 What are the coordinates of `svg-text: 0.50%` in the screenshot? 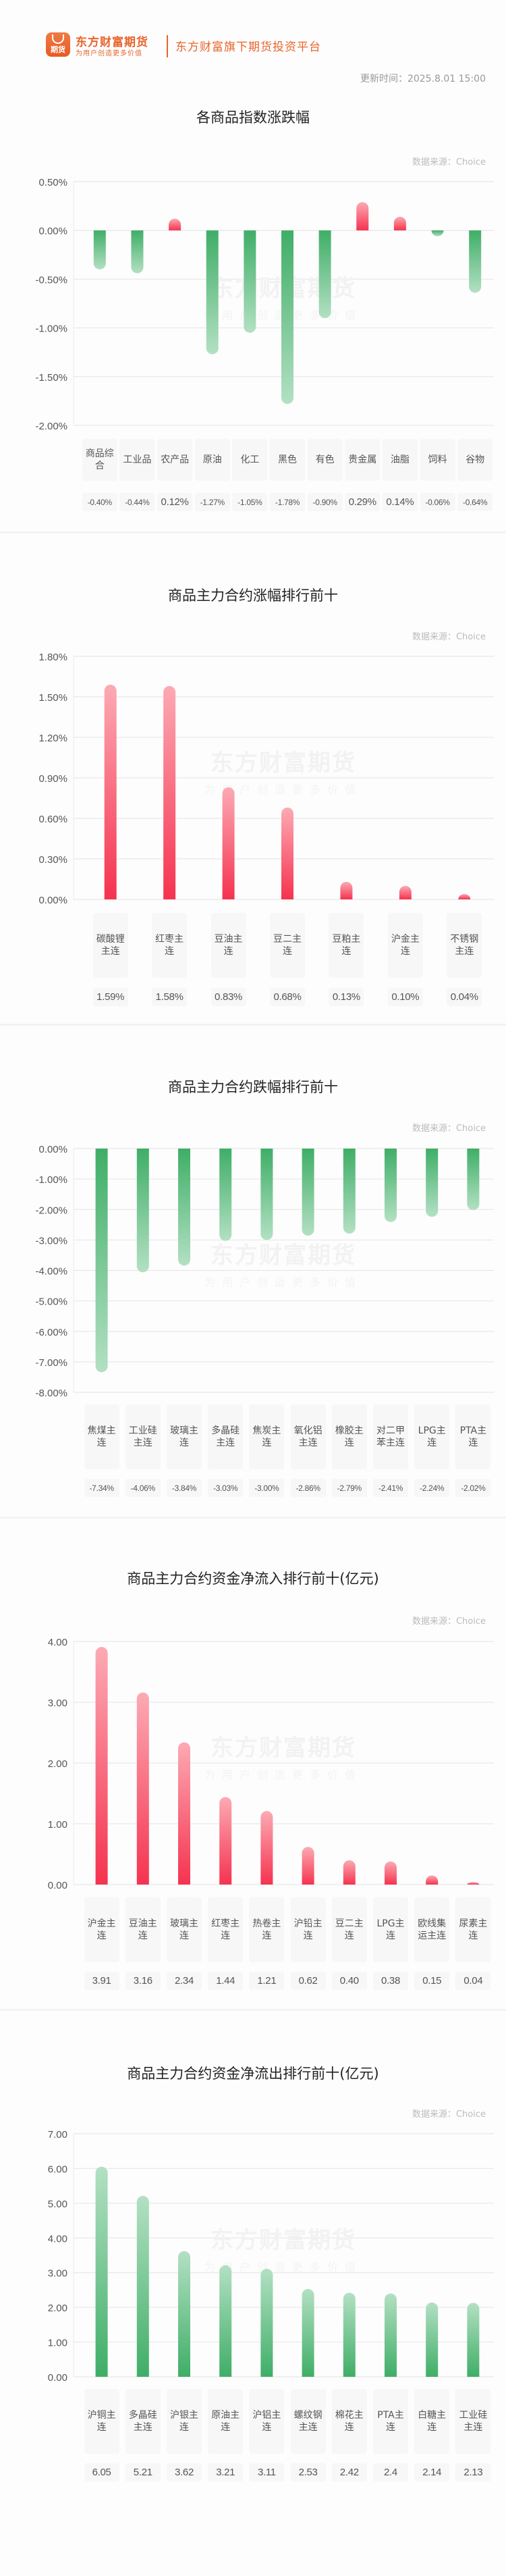 It's located at (52, 182).